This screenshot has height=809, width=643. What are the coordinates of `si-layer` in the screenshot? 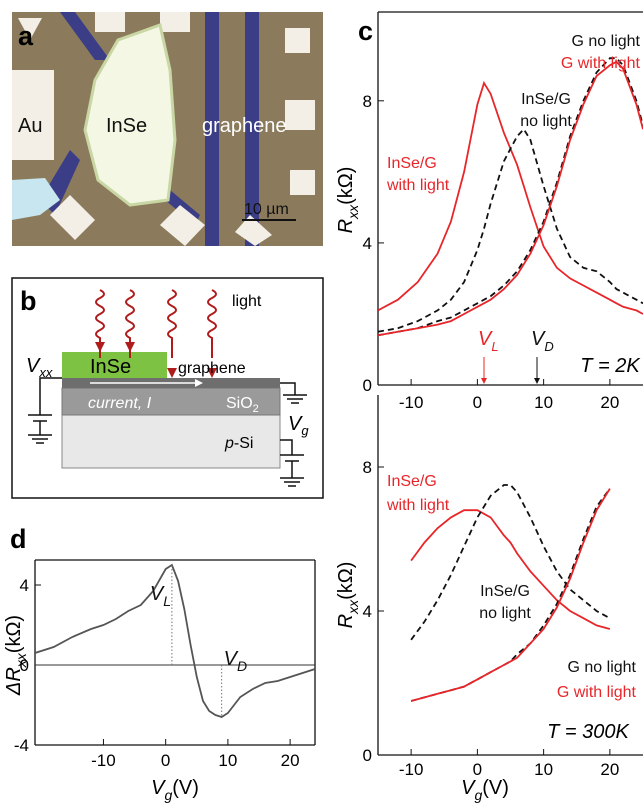 It's located at (171, 441).